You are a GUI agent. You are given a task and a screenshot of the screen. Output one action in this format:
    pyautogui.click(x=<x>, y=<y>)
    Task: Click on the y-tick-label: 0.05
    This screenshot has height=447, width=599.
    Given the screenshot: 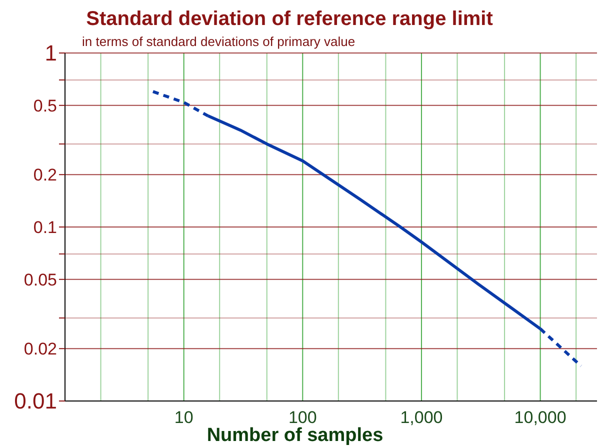 What is the action you would take?
    pyautogui.click(x=40, y=280)
    